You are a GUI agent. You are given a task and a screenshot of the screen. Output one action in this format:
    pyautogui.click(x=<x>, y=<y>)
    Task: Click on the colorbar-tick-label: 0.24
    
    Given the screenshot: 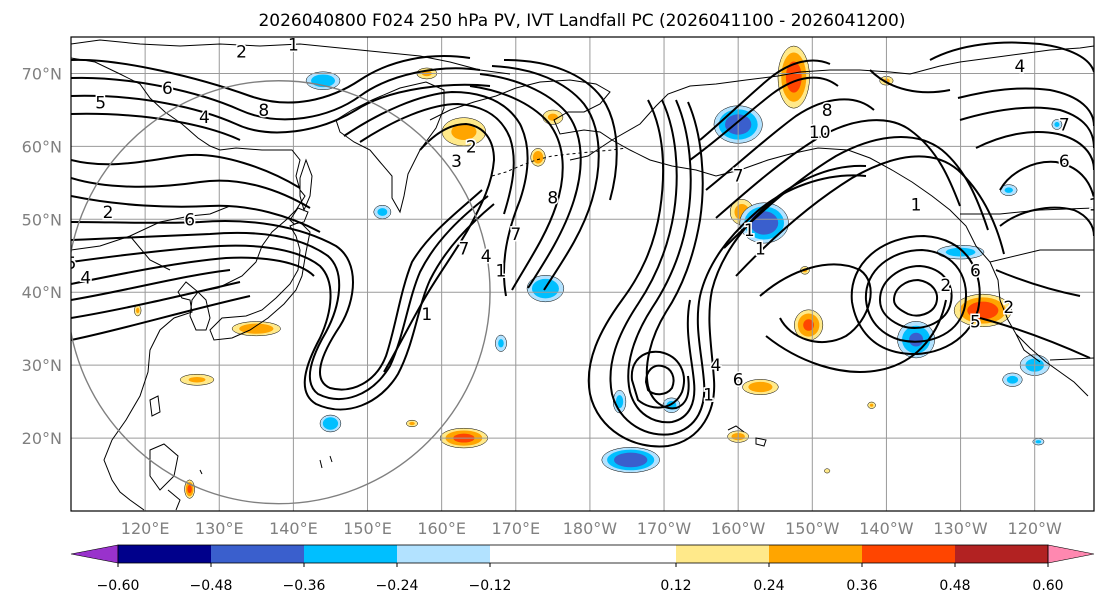 What is the action you would take?
    pyautogui.click(x=768, y=586)
    